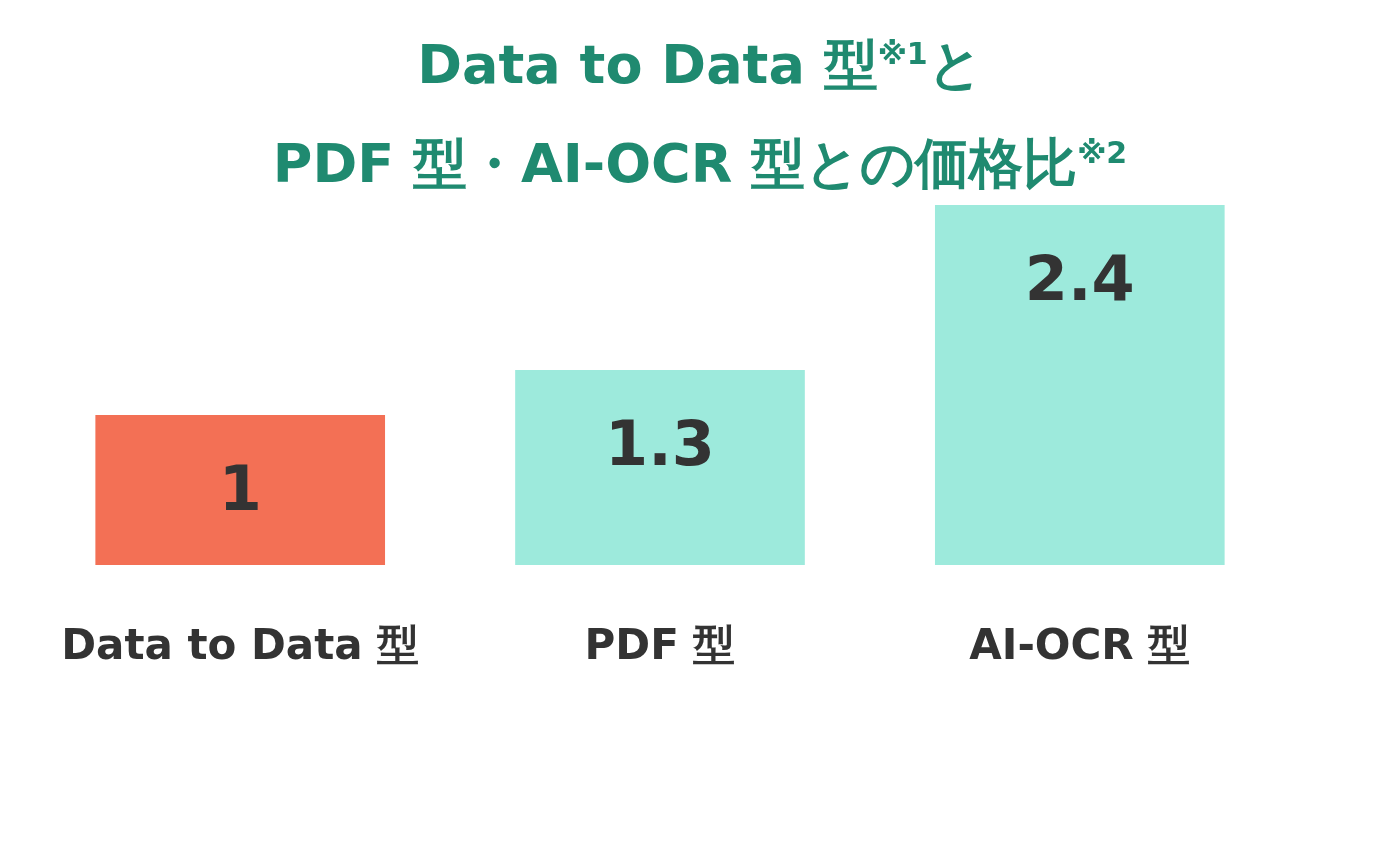  Describe the element at coordinates (1079, 278) in the screenshot. I see `data-label: 2.4` at that location.